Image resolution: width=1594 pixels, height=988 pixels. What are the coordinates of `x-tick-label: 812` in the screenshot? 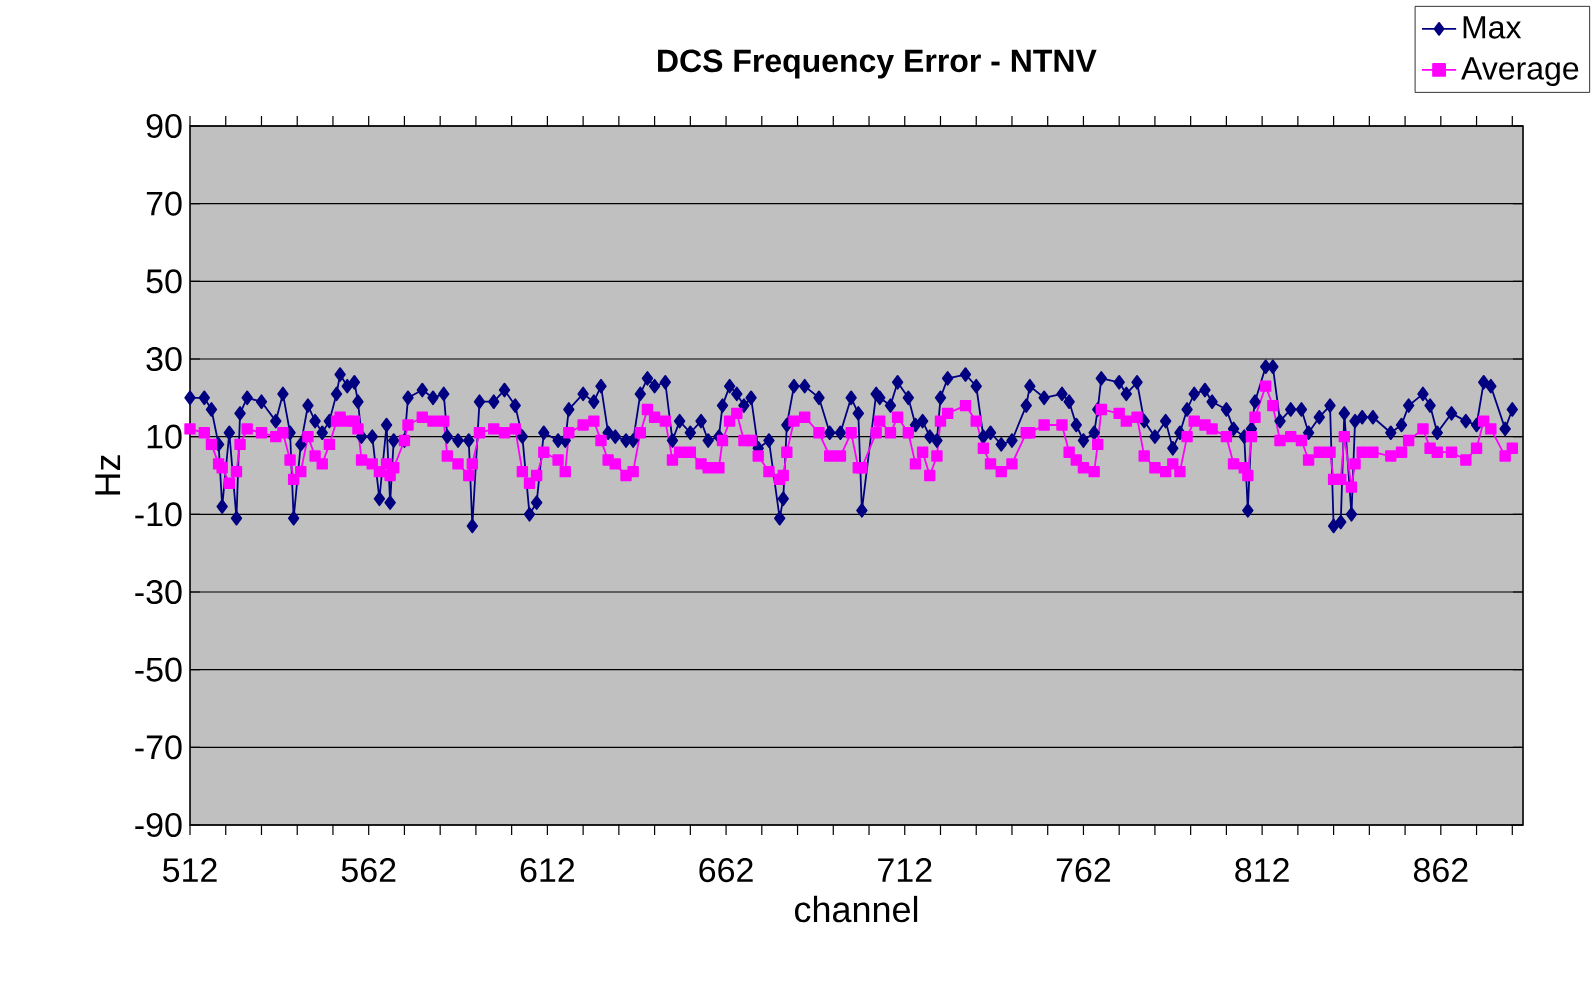 It's located at (1262, 870).